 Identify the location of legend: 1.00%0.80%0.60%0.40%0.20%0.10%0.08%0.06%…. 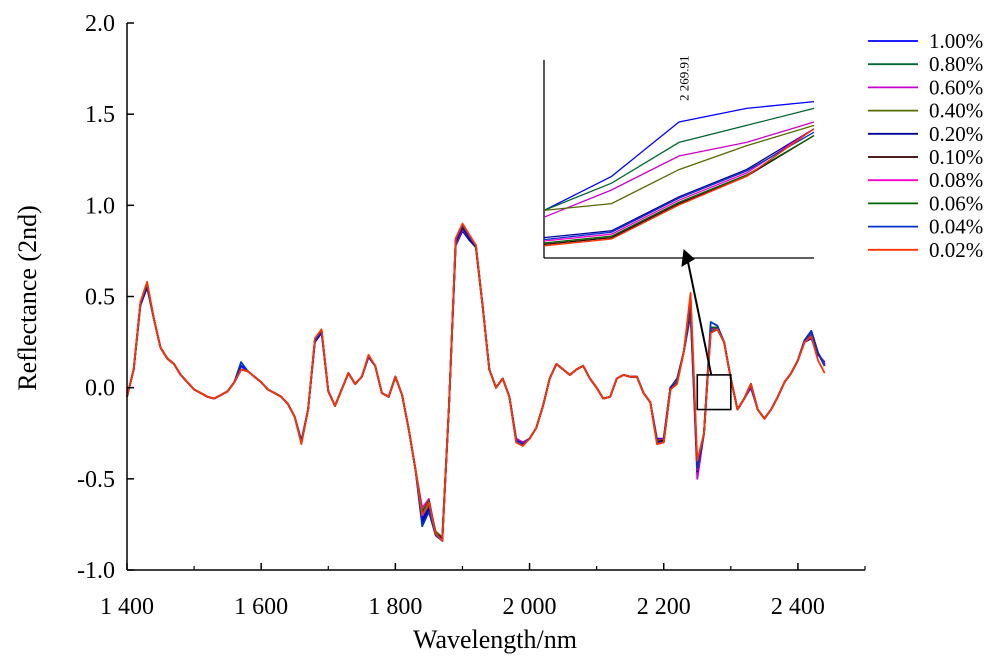
(925, 145).